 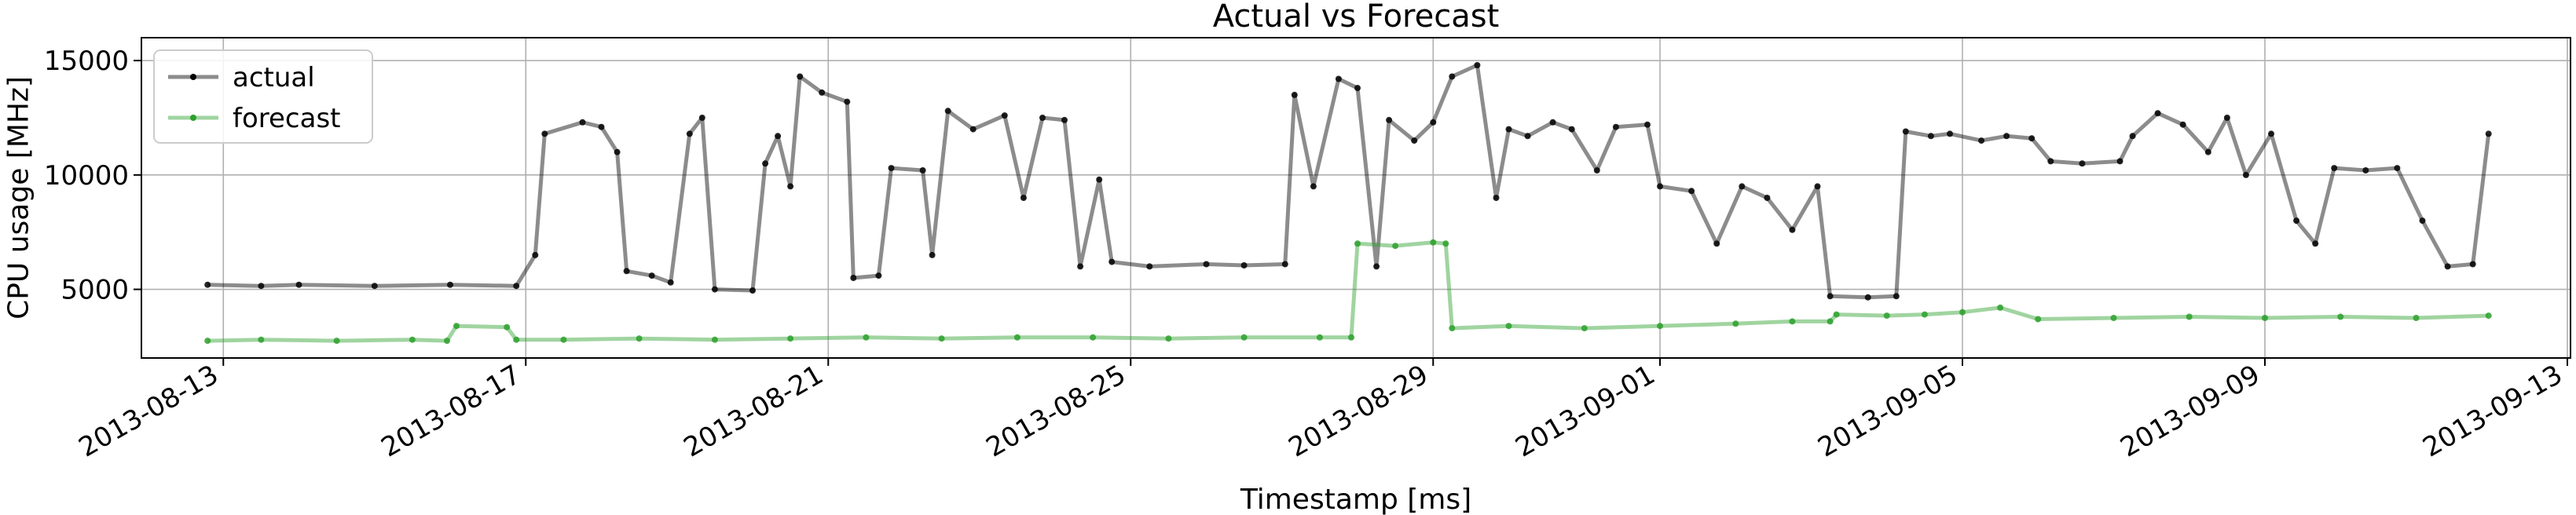 What do you see at coordinates (1355, 499) in the screenshot?
I see `x-axis-label: Timestamp [ms]` at bounding box center [1355, 499].